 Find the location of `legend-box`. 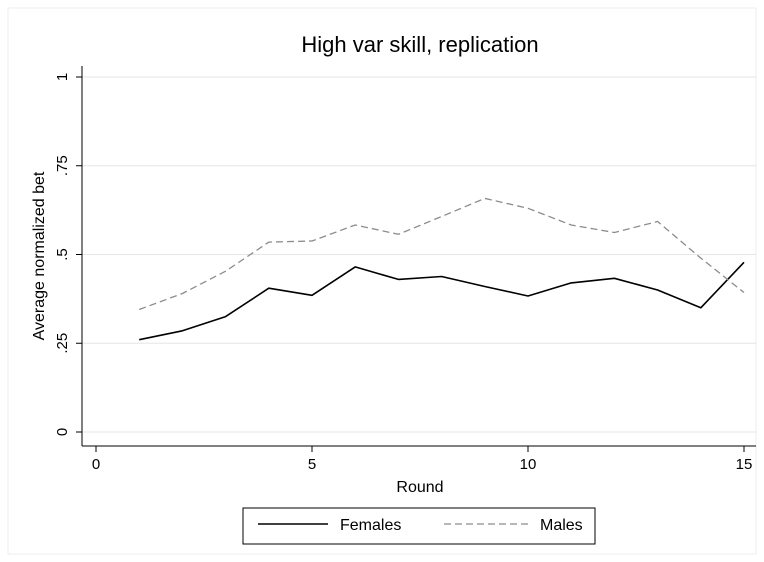

legend-box is located at coordinates (419, 526).